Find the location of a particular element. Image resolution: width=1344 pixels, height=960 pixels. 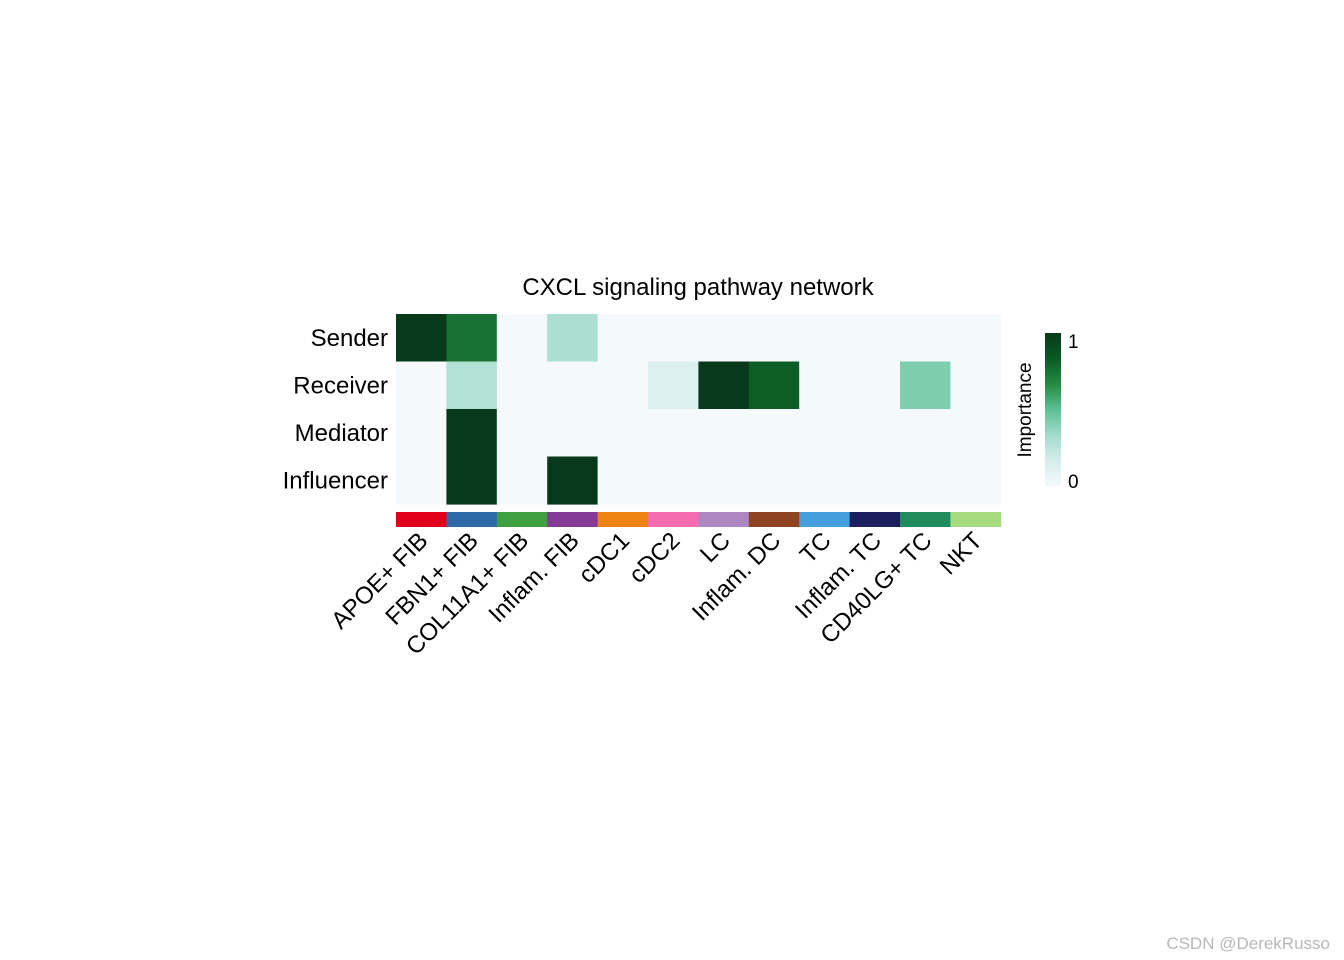

row-label: Mediator is located at coordinates (341, 433).